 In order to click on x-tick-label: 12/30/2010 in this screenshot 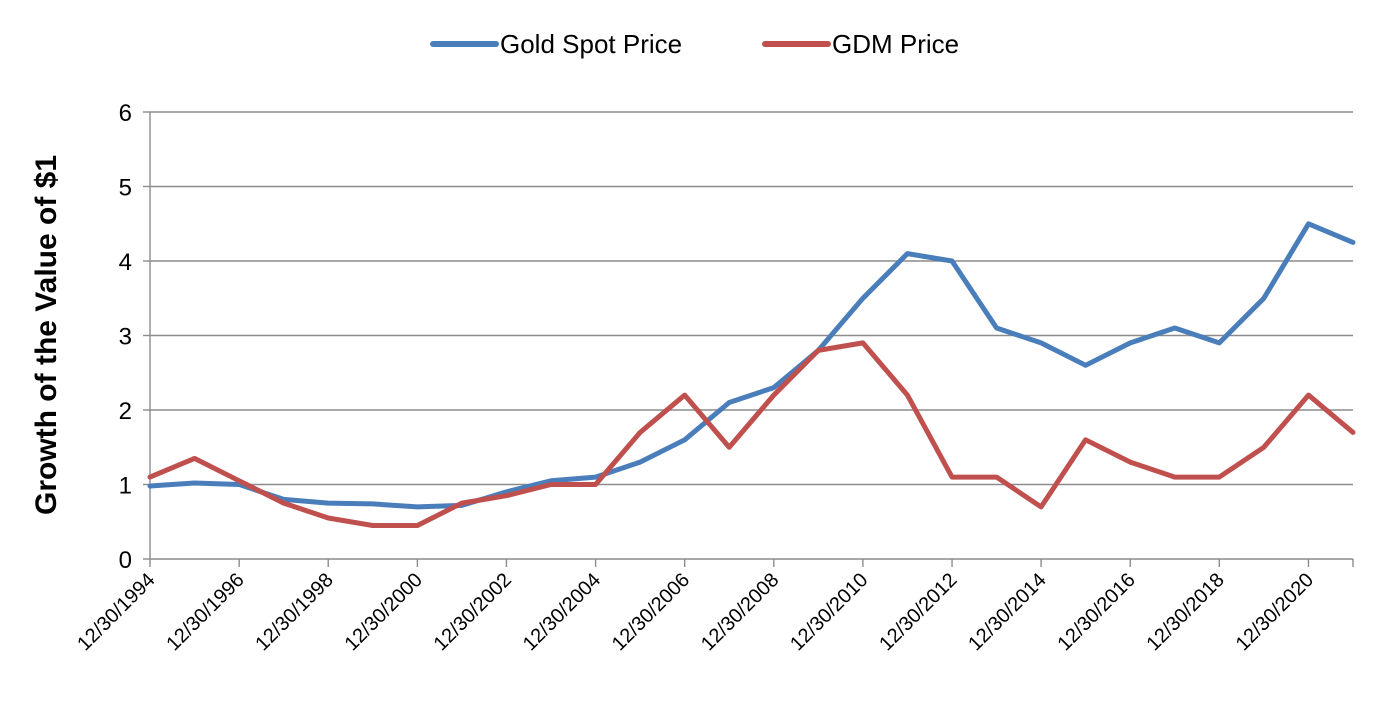, I will do `click(829, 612)`.